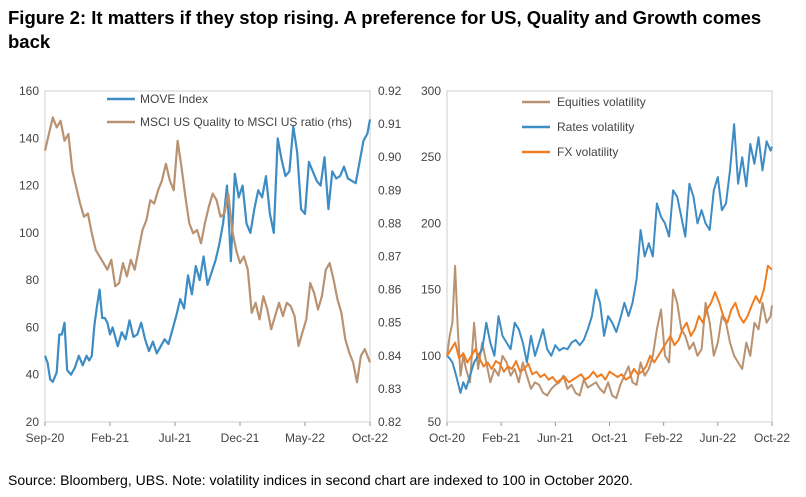 This screenshot has height=497, width=806. I want to click on chart2-x-tick-label: Oct-21, so click(609, 438).